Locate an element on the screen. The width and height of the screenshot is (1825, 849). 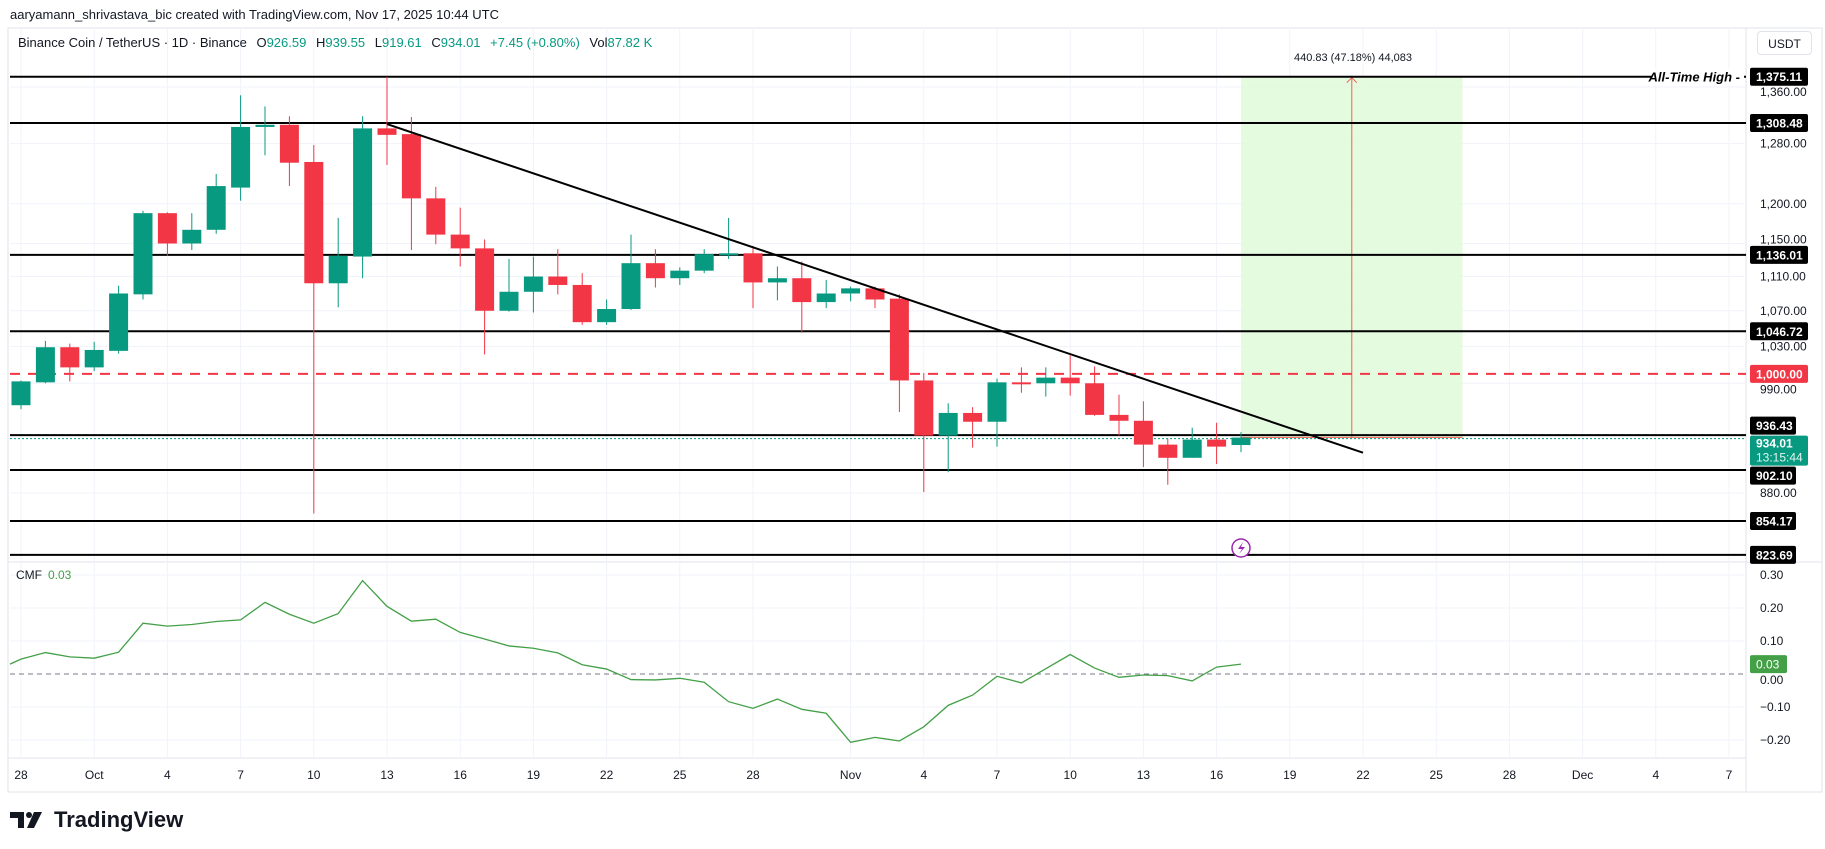
close-label: C is located at coordinates (436, 42).